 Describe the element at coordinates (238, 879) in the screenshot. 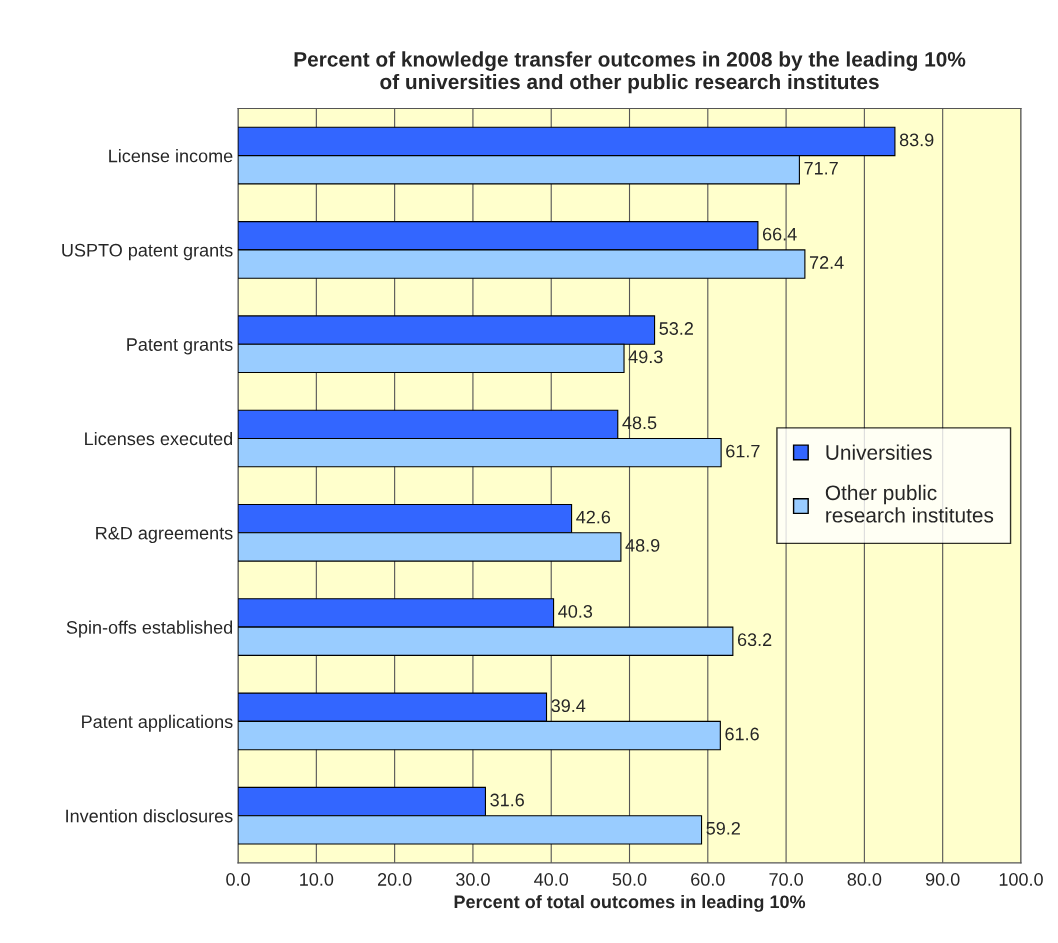

I see `x-tick-label: 0.0` at that location.